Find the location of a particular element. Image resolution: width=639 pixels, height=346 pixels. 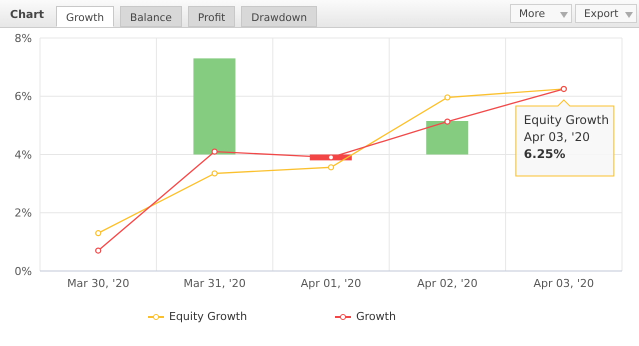

text: Growth is located at coordinates (85, 16).